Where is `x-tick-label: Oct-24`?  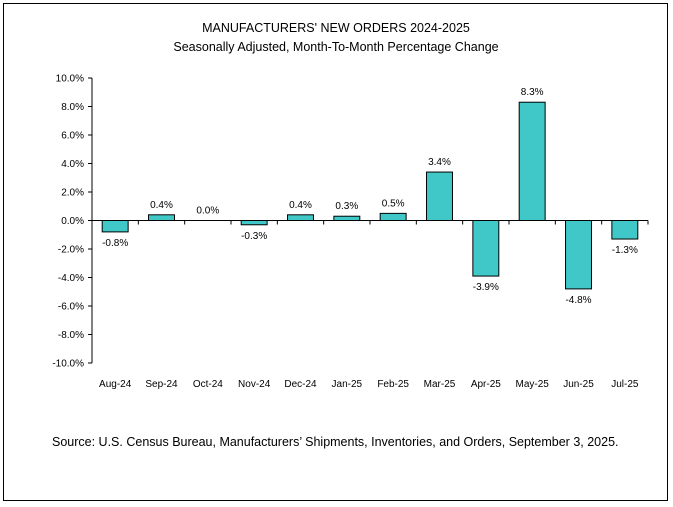 x-tick-label: Oct-24 is located at coordinates (208, 384).